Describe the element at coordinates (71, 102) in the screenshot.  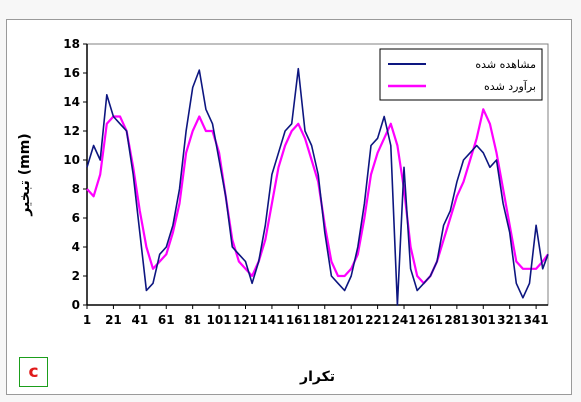
I see `y-tick-label: 14` at that location.